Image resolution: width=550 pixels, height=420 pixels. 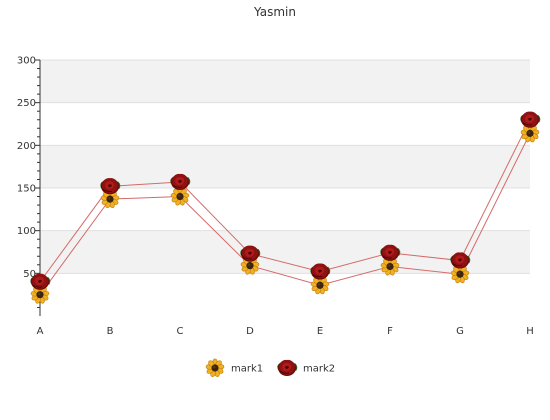 I want to click on y-tick-label: 100, so click(x=26, y=231).